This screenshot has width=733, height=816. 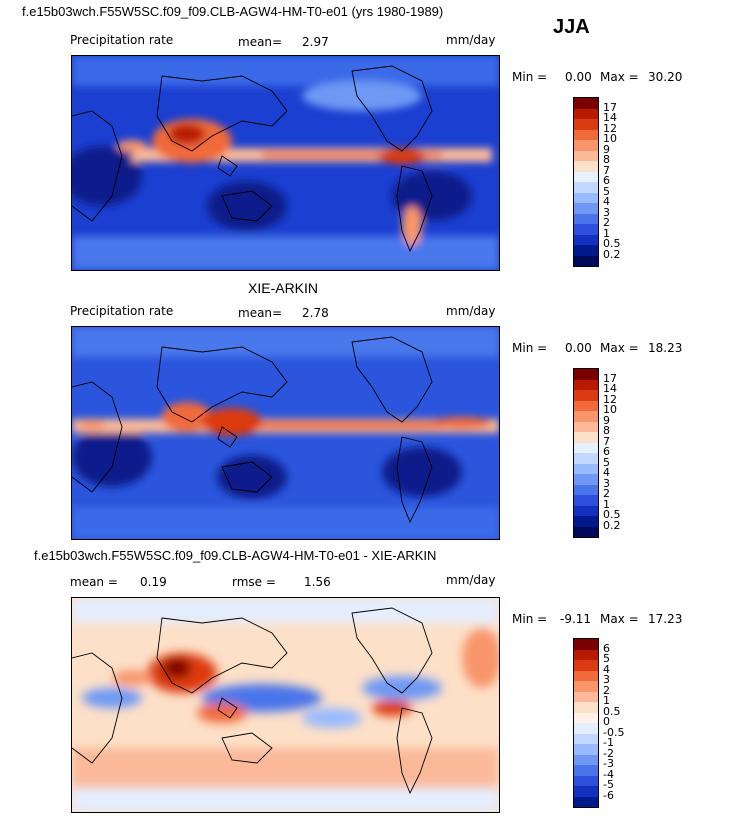 I want to click on panel-2-min-value: 0.00, so click(x=578, y=348).